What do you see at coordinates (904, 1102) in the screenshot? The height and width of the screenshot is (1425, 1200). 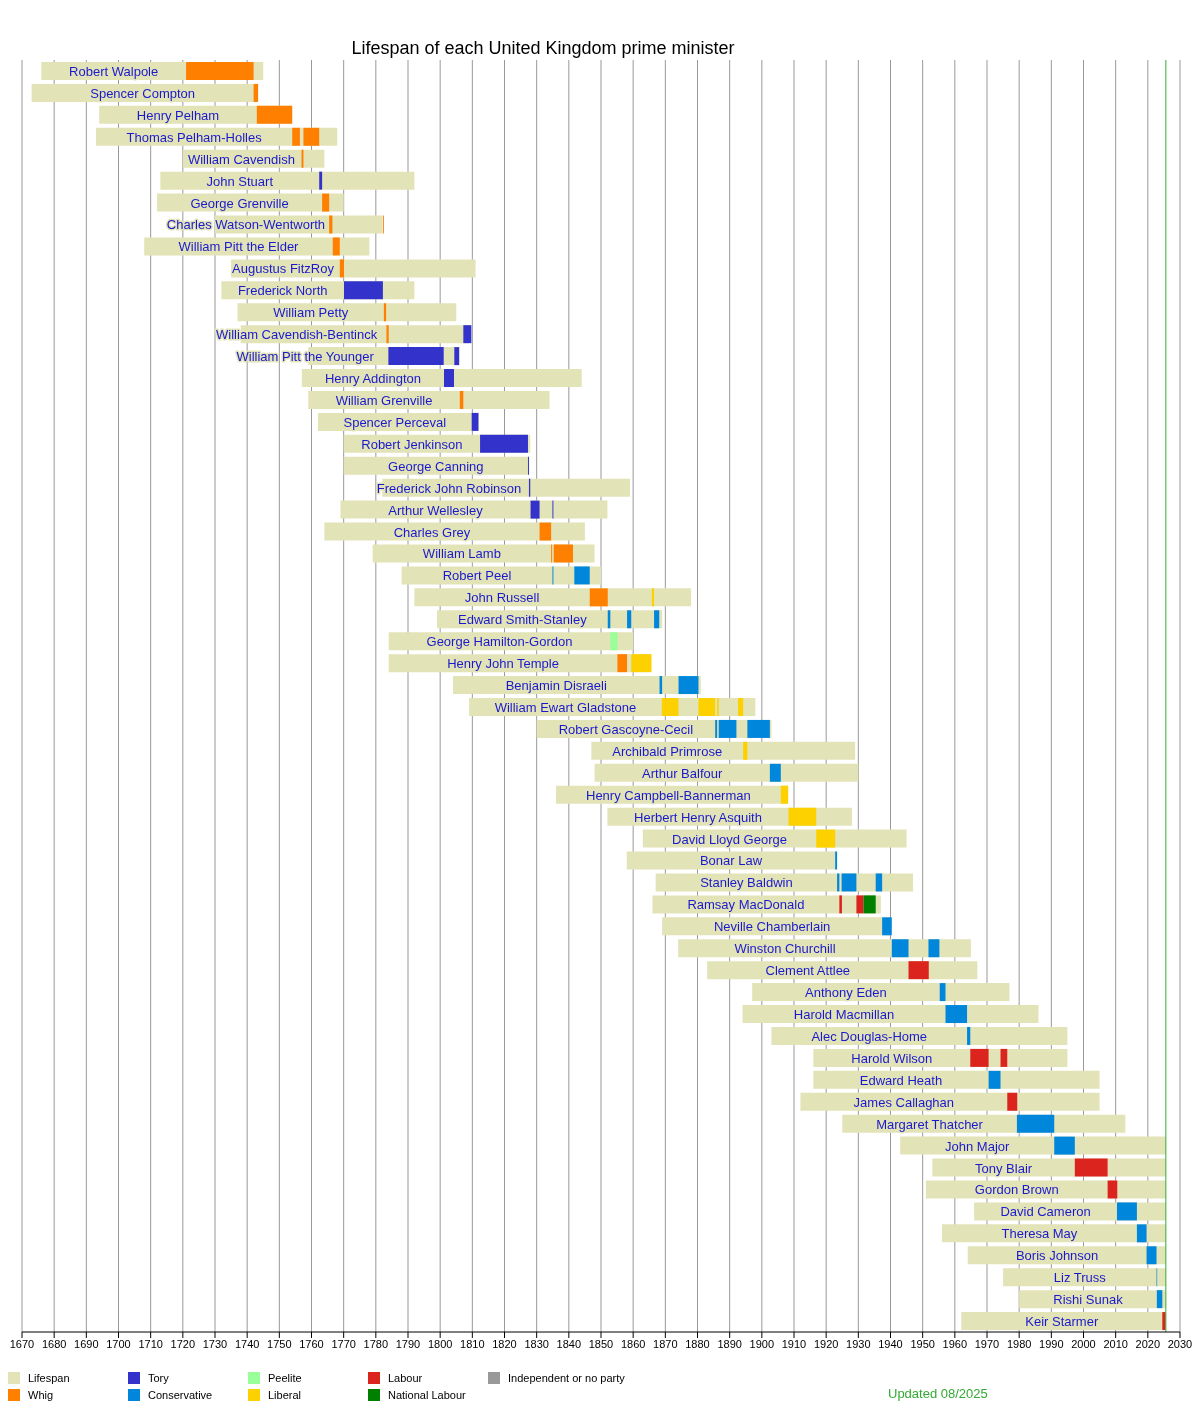 I see `y-tick-label: James Callaghan` at bounding box center [904, 1102].